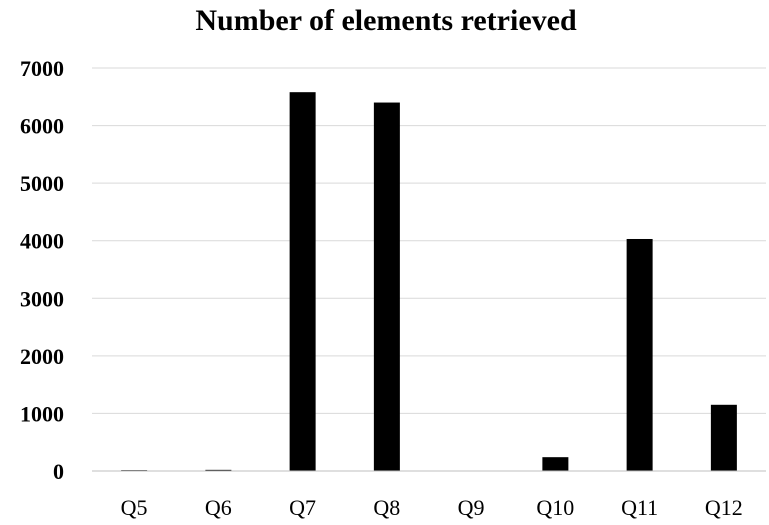 This screenshot has height=525, width=769. What do you see at coordinates (639, 507) in the screenshot?
I see `x-category-label: Q11` at bounding box center [639, 507].